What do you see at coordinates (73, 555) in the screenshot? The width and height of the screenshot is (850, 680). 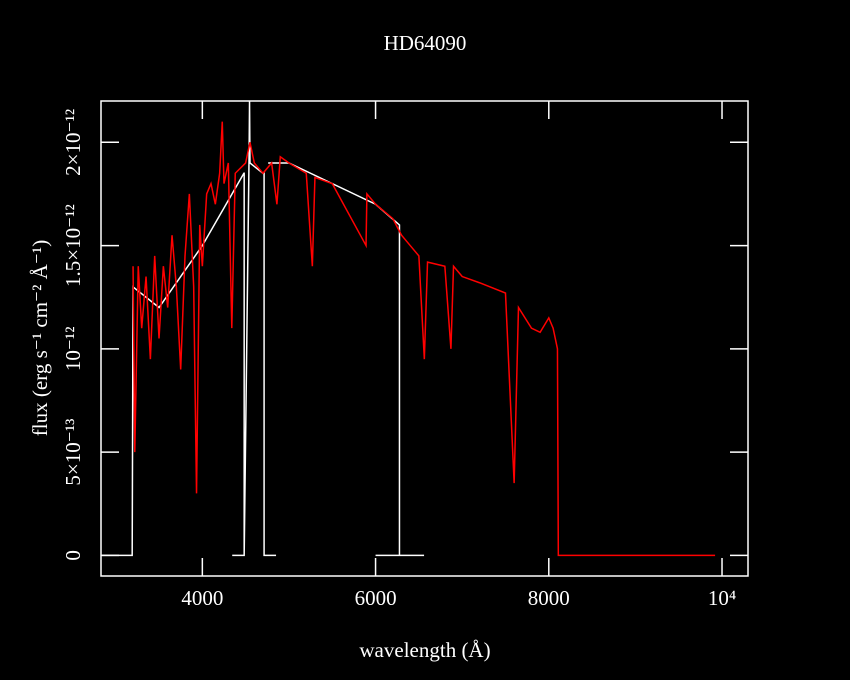 I see `y-tick-label: 0` at bounding box center [73, 555].